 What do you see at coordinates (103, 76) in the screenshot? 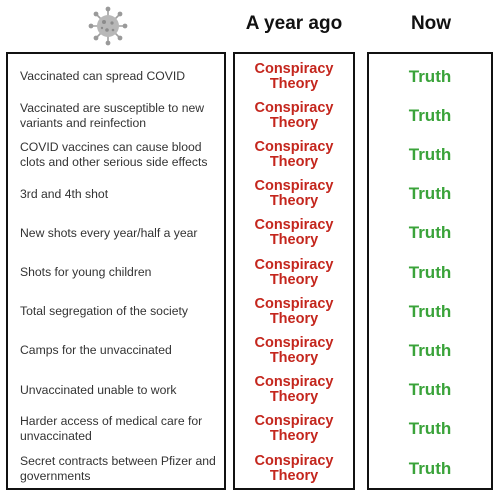
I see `claim-text: Vaccinated can spread COVID` at bounding box center [103, 76].